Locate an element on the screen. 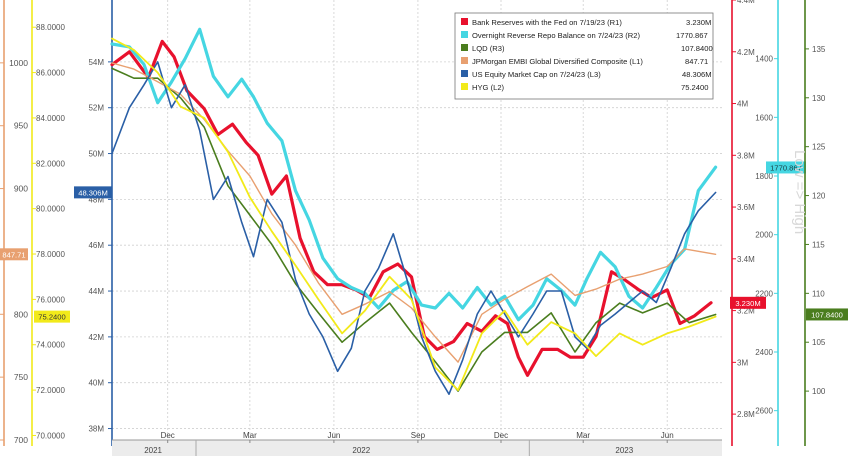 The image size is (848, 456). axis-tick-label: 3.8M is located at coordinates (746, 155).